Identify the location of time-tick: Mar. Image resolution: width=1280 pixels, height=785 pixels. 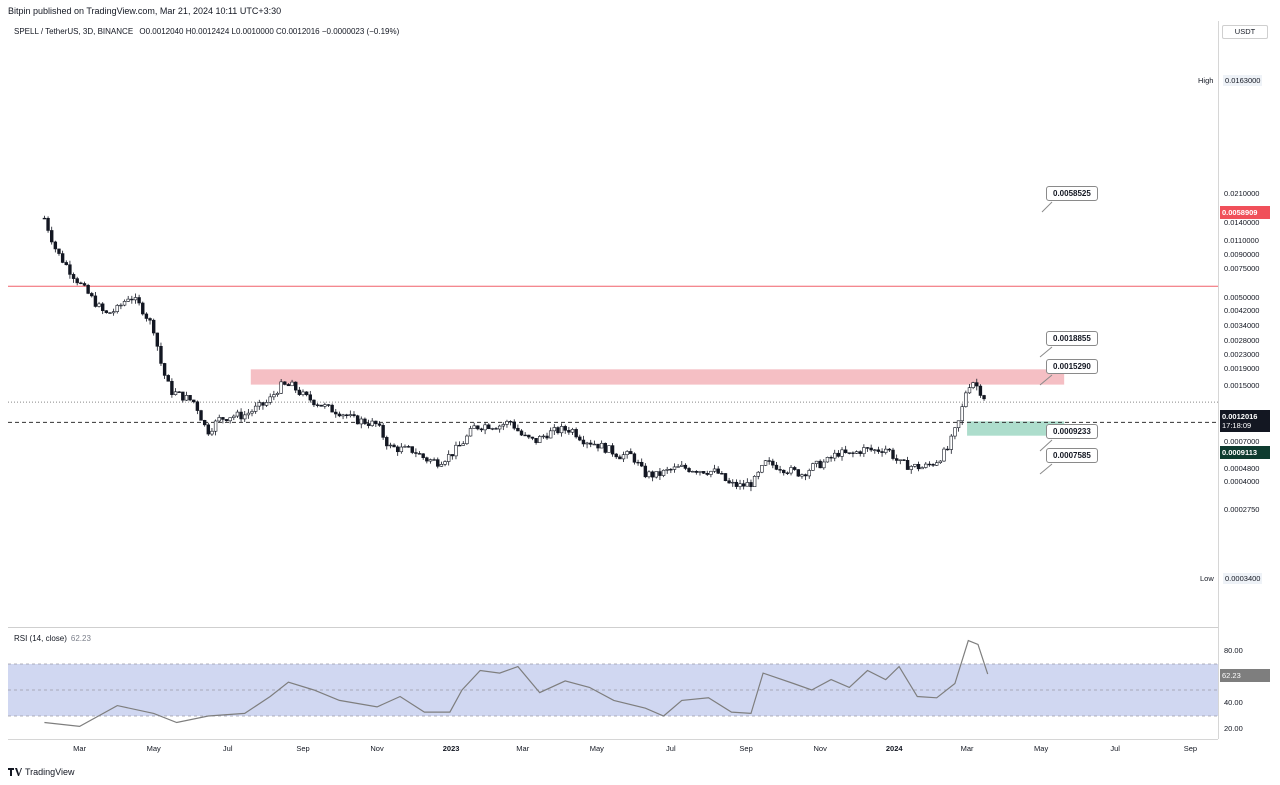
(523, 748).